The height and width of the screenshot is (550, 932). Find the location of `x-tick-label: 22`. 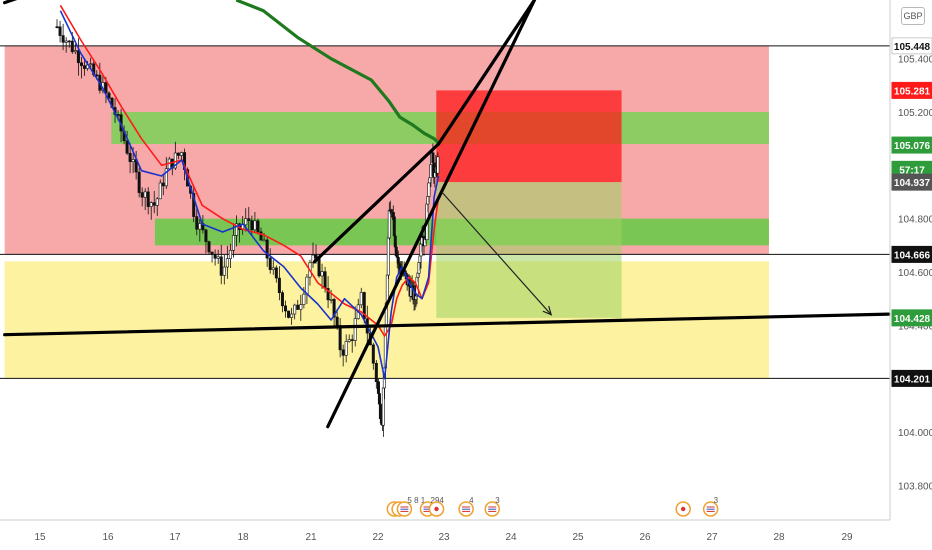

x-tick-label: 22 is located at coordinates (378, 537).